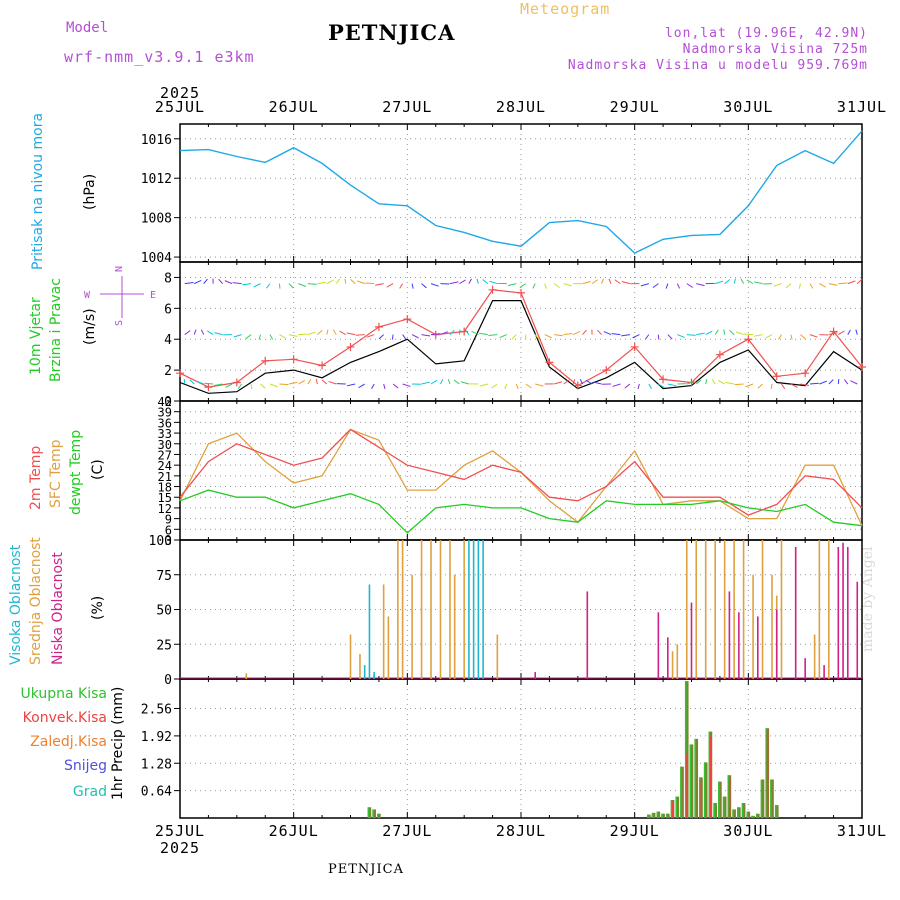 This screenshot has height=900, width=900. What do you see at coordinates (90, 191) in the screenshot?
I see `pressure-unit: (hPa)` at bounding box center [90, 191].